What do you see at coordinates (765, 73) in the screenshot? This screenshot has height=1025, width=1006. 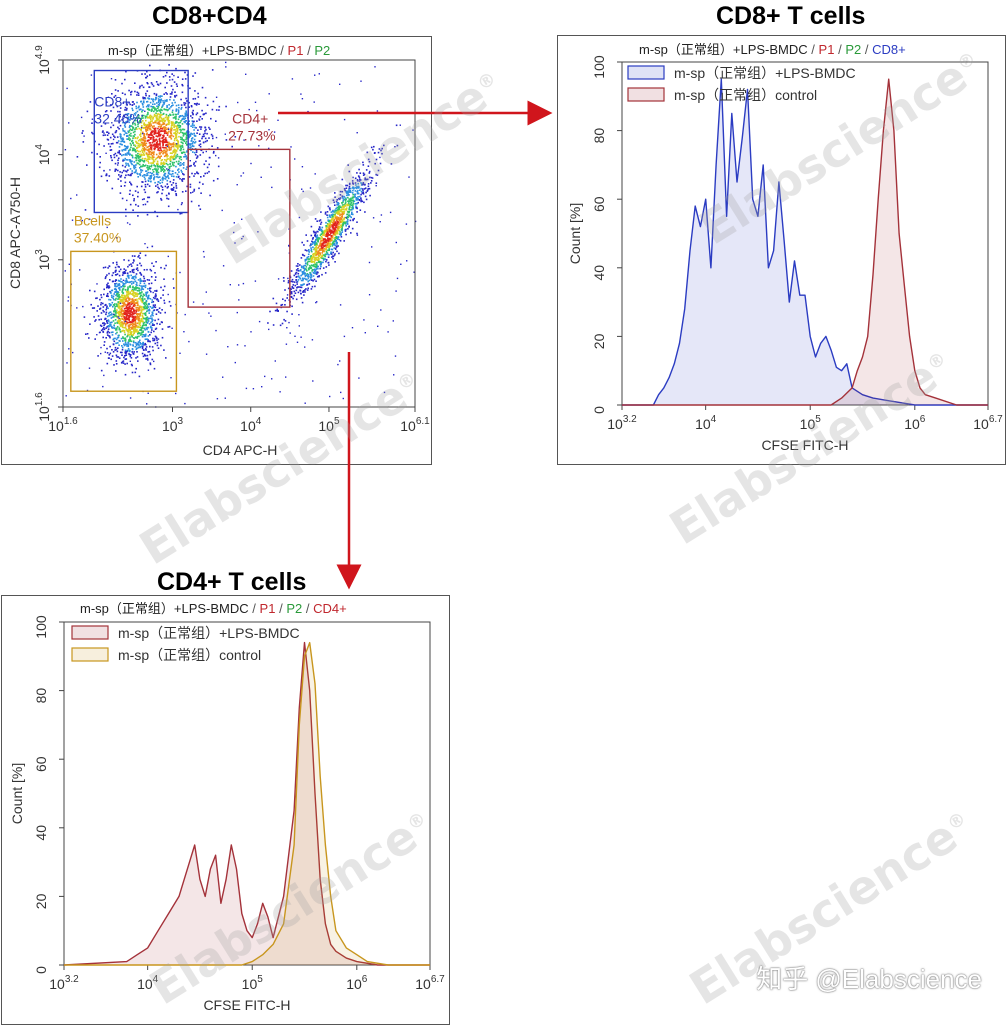 I see `legend-label: m-sp（正常组）+LPS-BMDC` at bounding box center [765, 73].